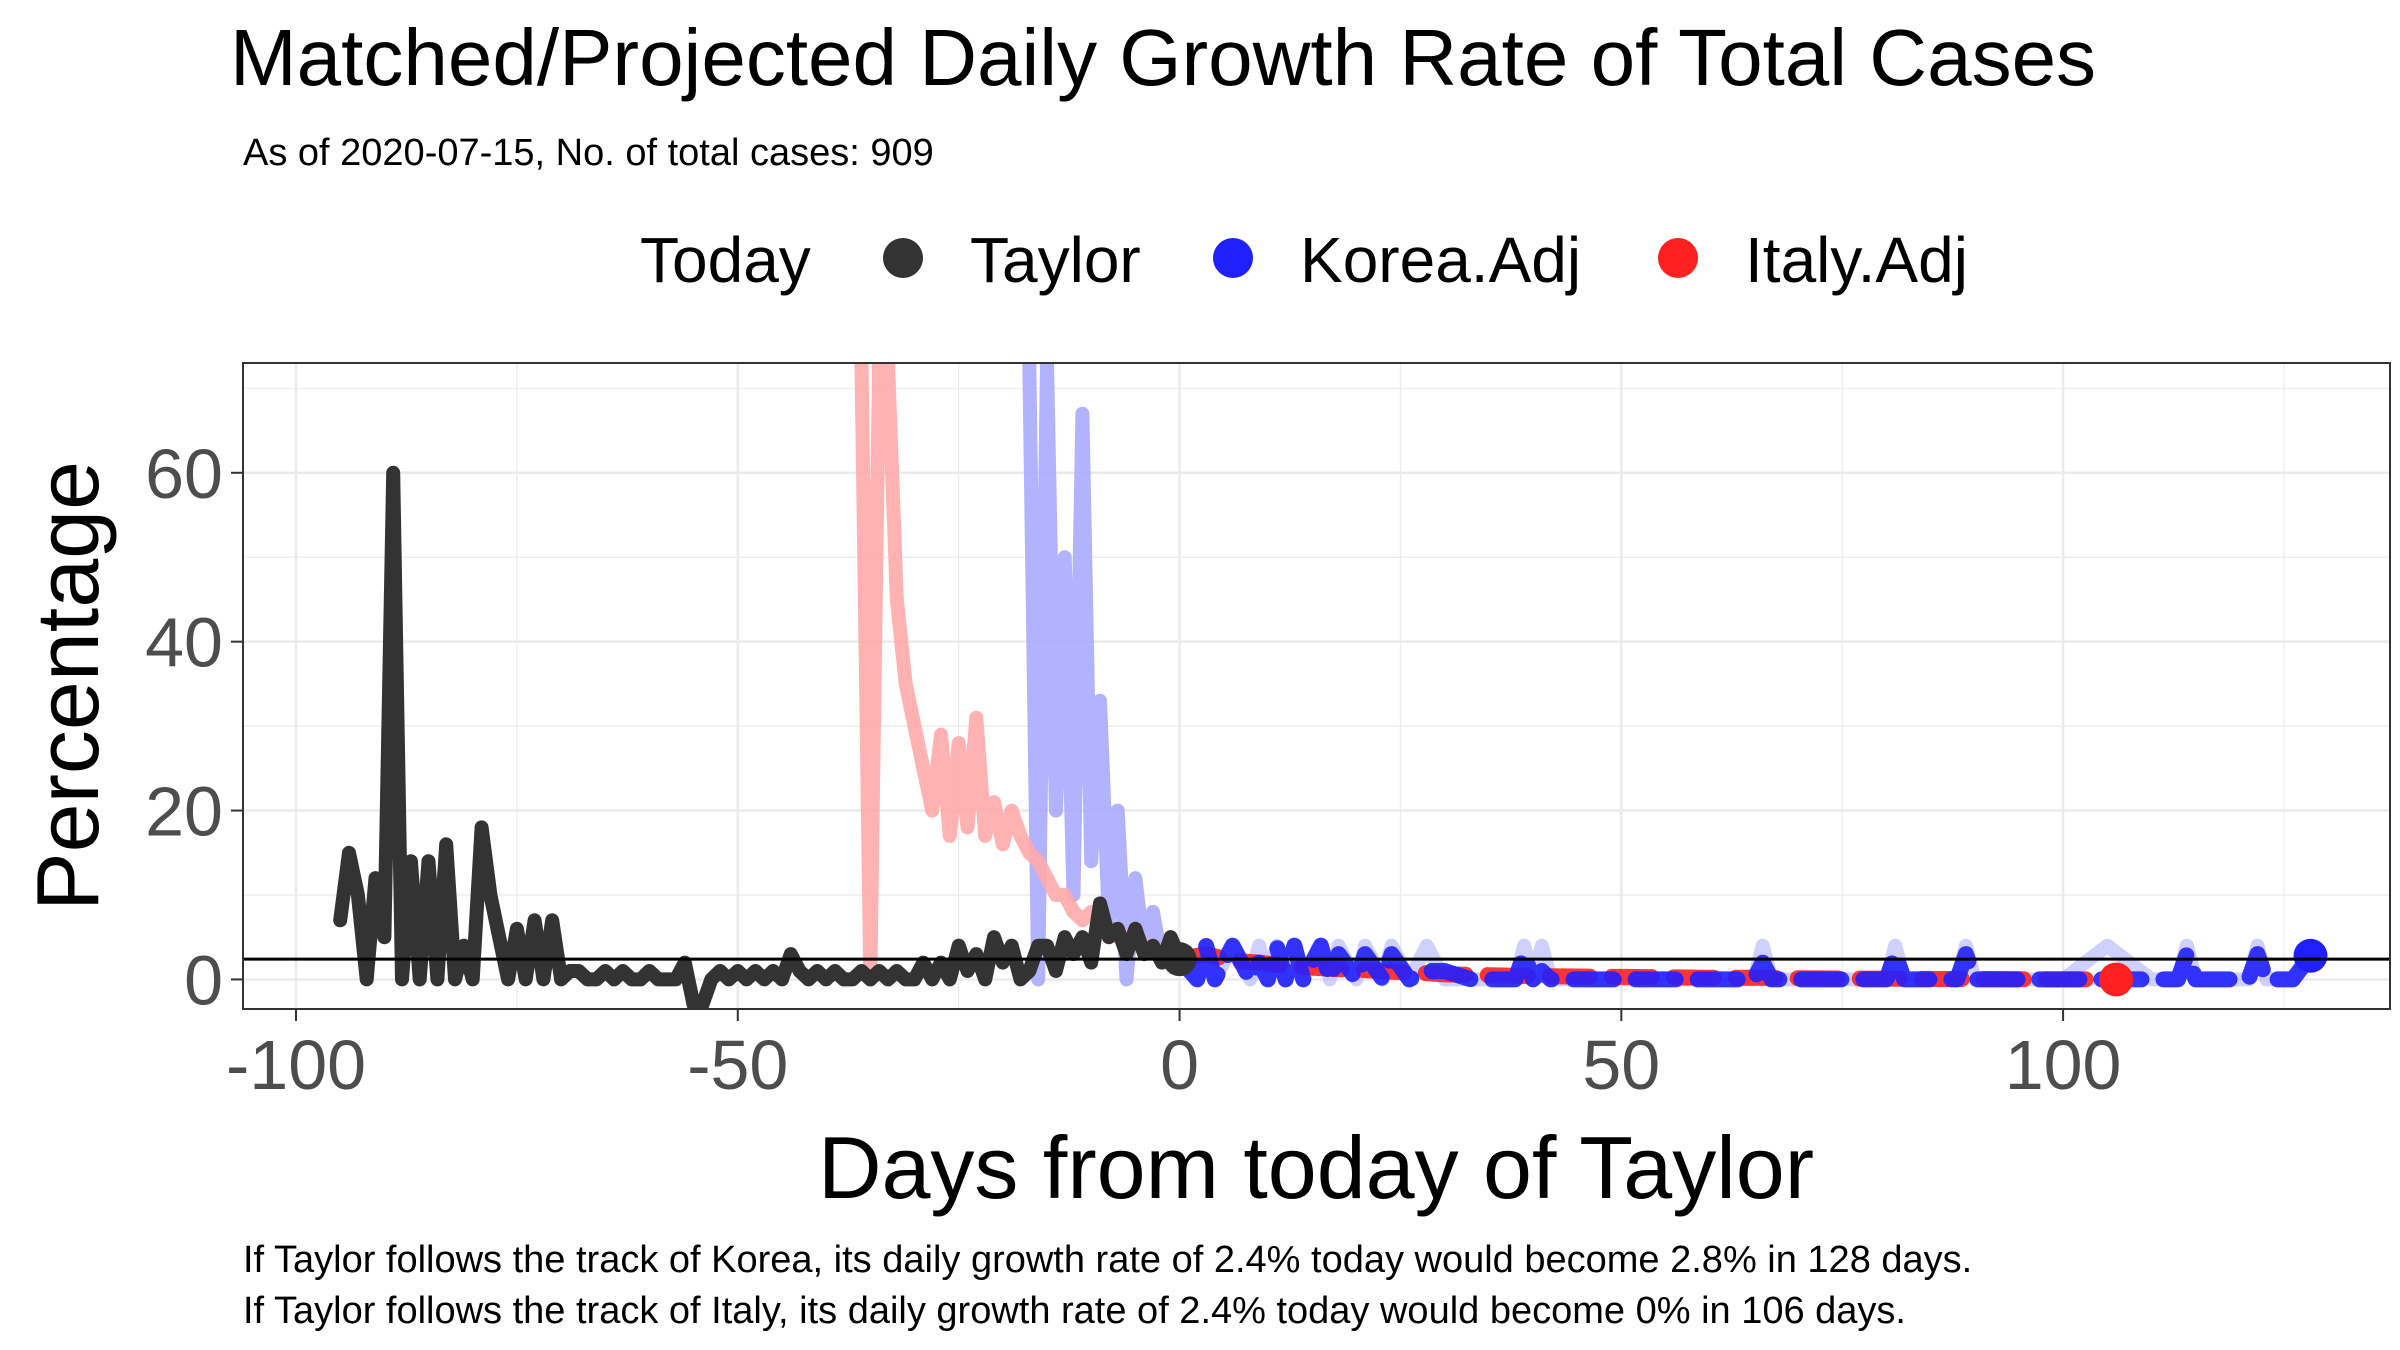 The width and height of the screenshot is (2400, 1350). I want to click on y-tick-label: 20, so click(184, 812).